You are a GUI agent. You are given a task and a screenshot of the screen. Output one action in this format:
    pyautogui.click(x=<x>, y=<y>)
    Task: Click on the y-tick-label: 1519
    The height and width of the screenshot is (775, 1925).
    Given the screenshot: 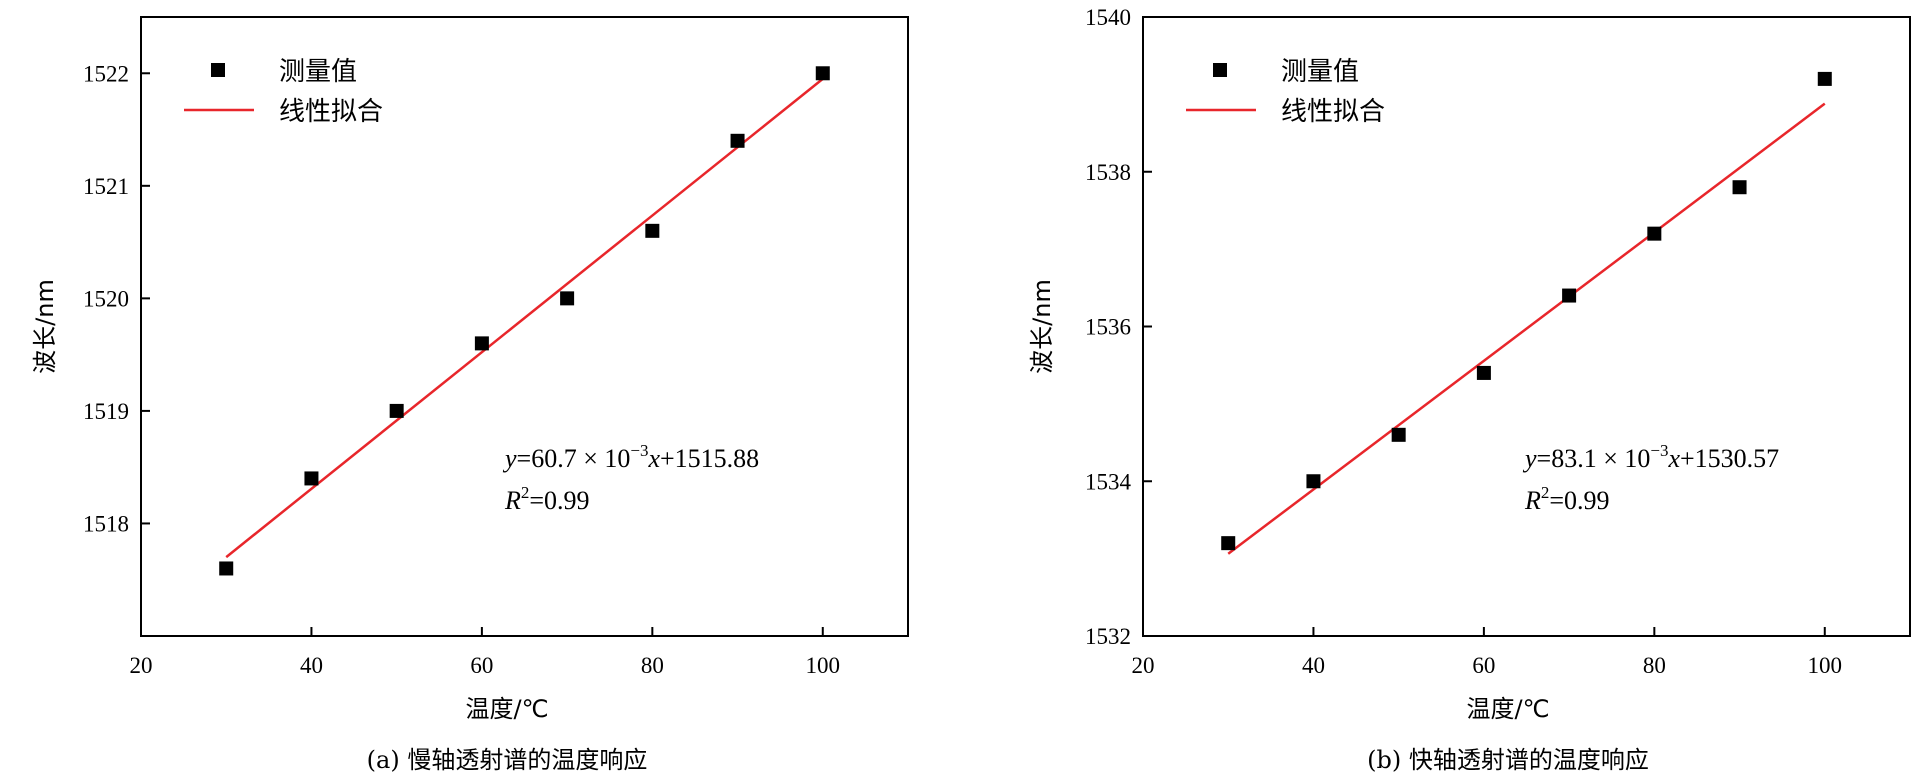 What is the action you would take?
    pyautogui.click(x=106, y=411)
    